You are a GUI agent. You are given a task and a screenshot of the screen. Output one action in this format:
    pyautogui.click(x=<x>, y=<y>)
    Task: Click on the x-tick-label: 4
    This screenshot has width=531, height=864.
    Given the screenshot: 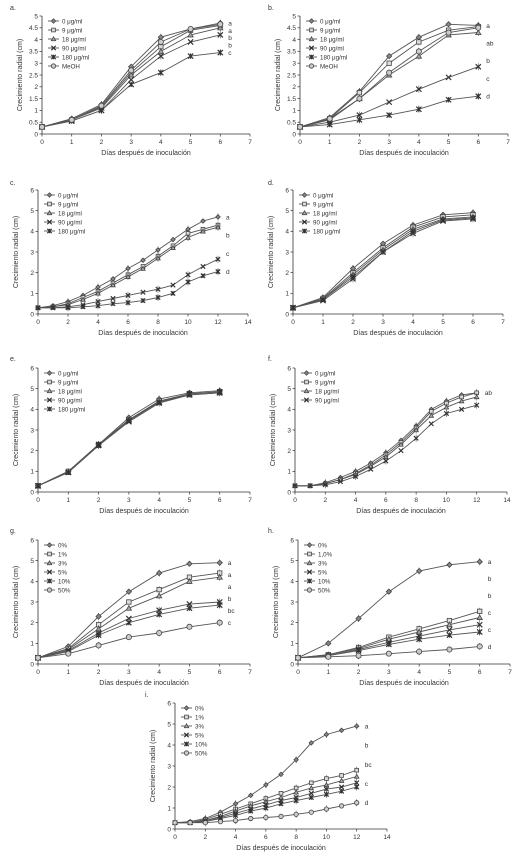 What is the action you would take?
    pyautogui.click(x=419, y=672)
    